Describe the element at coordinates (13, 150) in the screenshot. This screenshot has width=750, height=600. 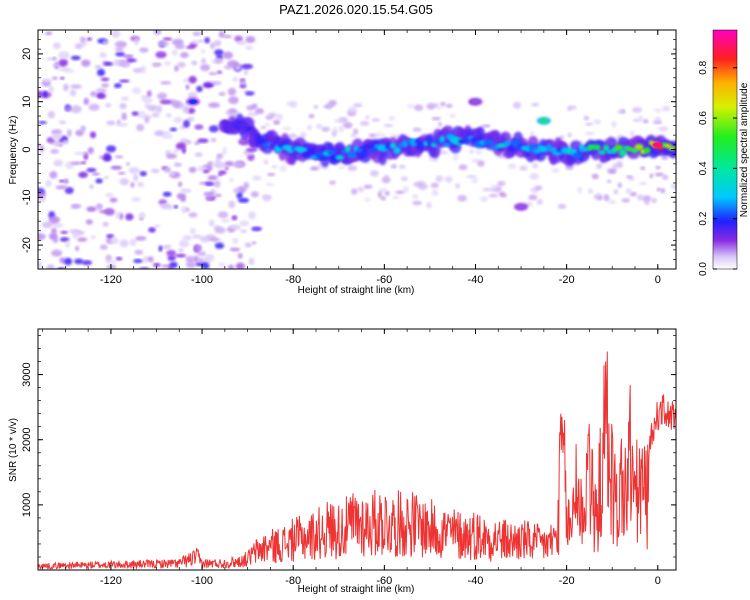
I see `spectrogram-ylabel: Frequency (Hz)` at that location.